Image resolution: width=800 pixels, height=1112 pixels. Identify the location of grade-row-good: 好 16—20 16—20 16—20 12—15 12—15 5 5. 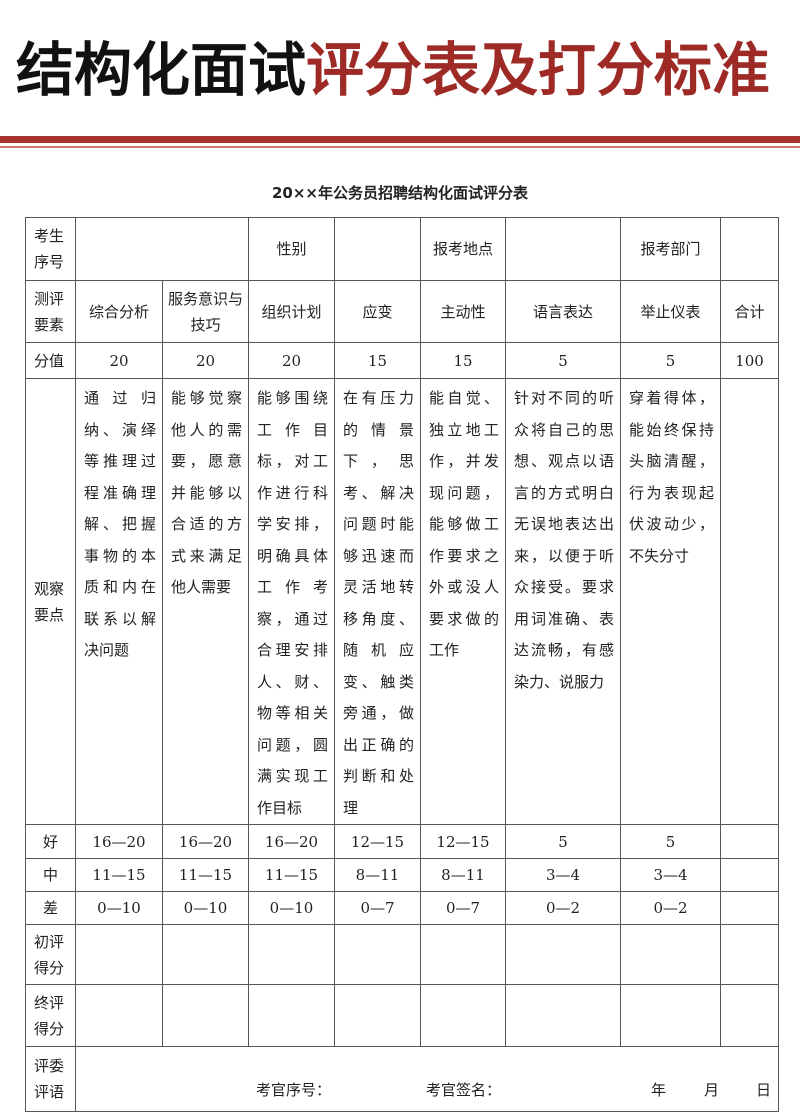
(402, 841).